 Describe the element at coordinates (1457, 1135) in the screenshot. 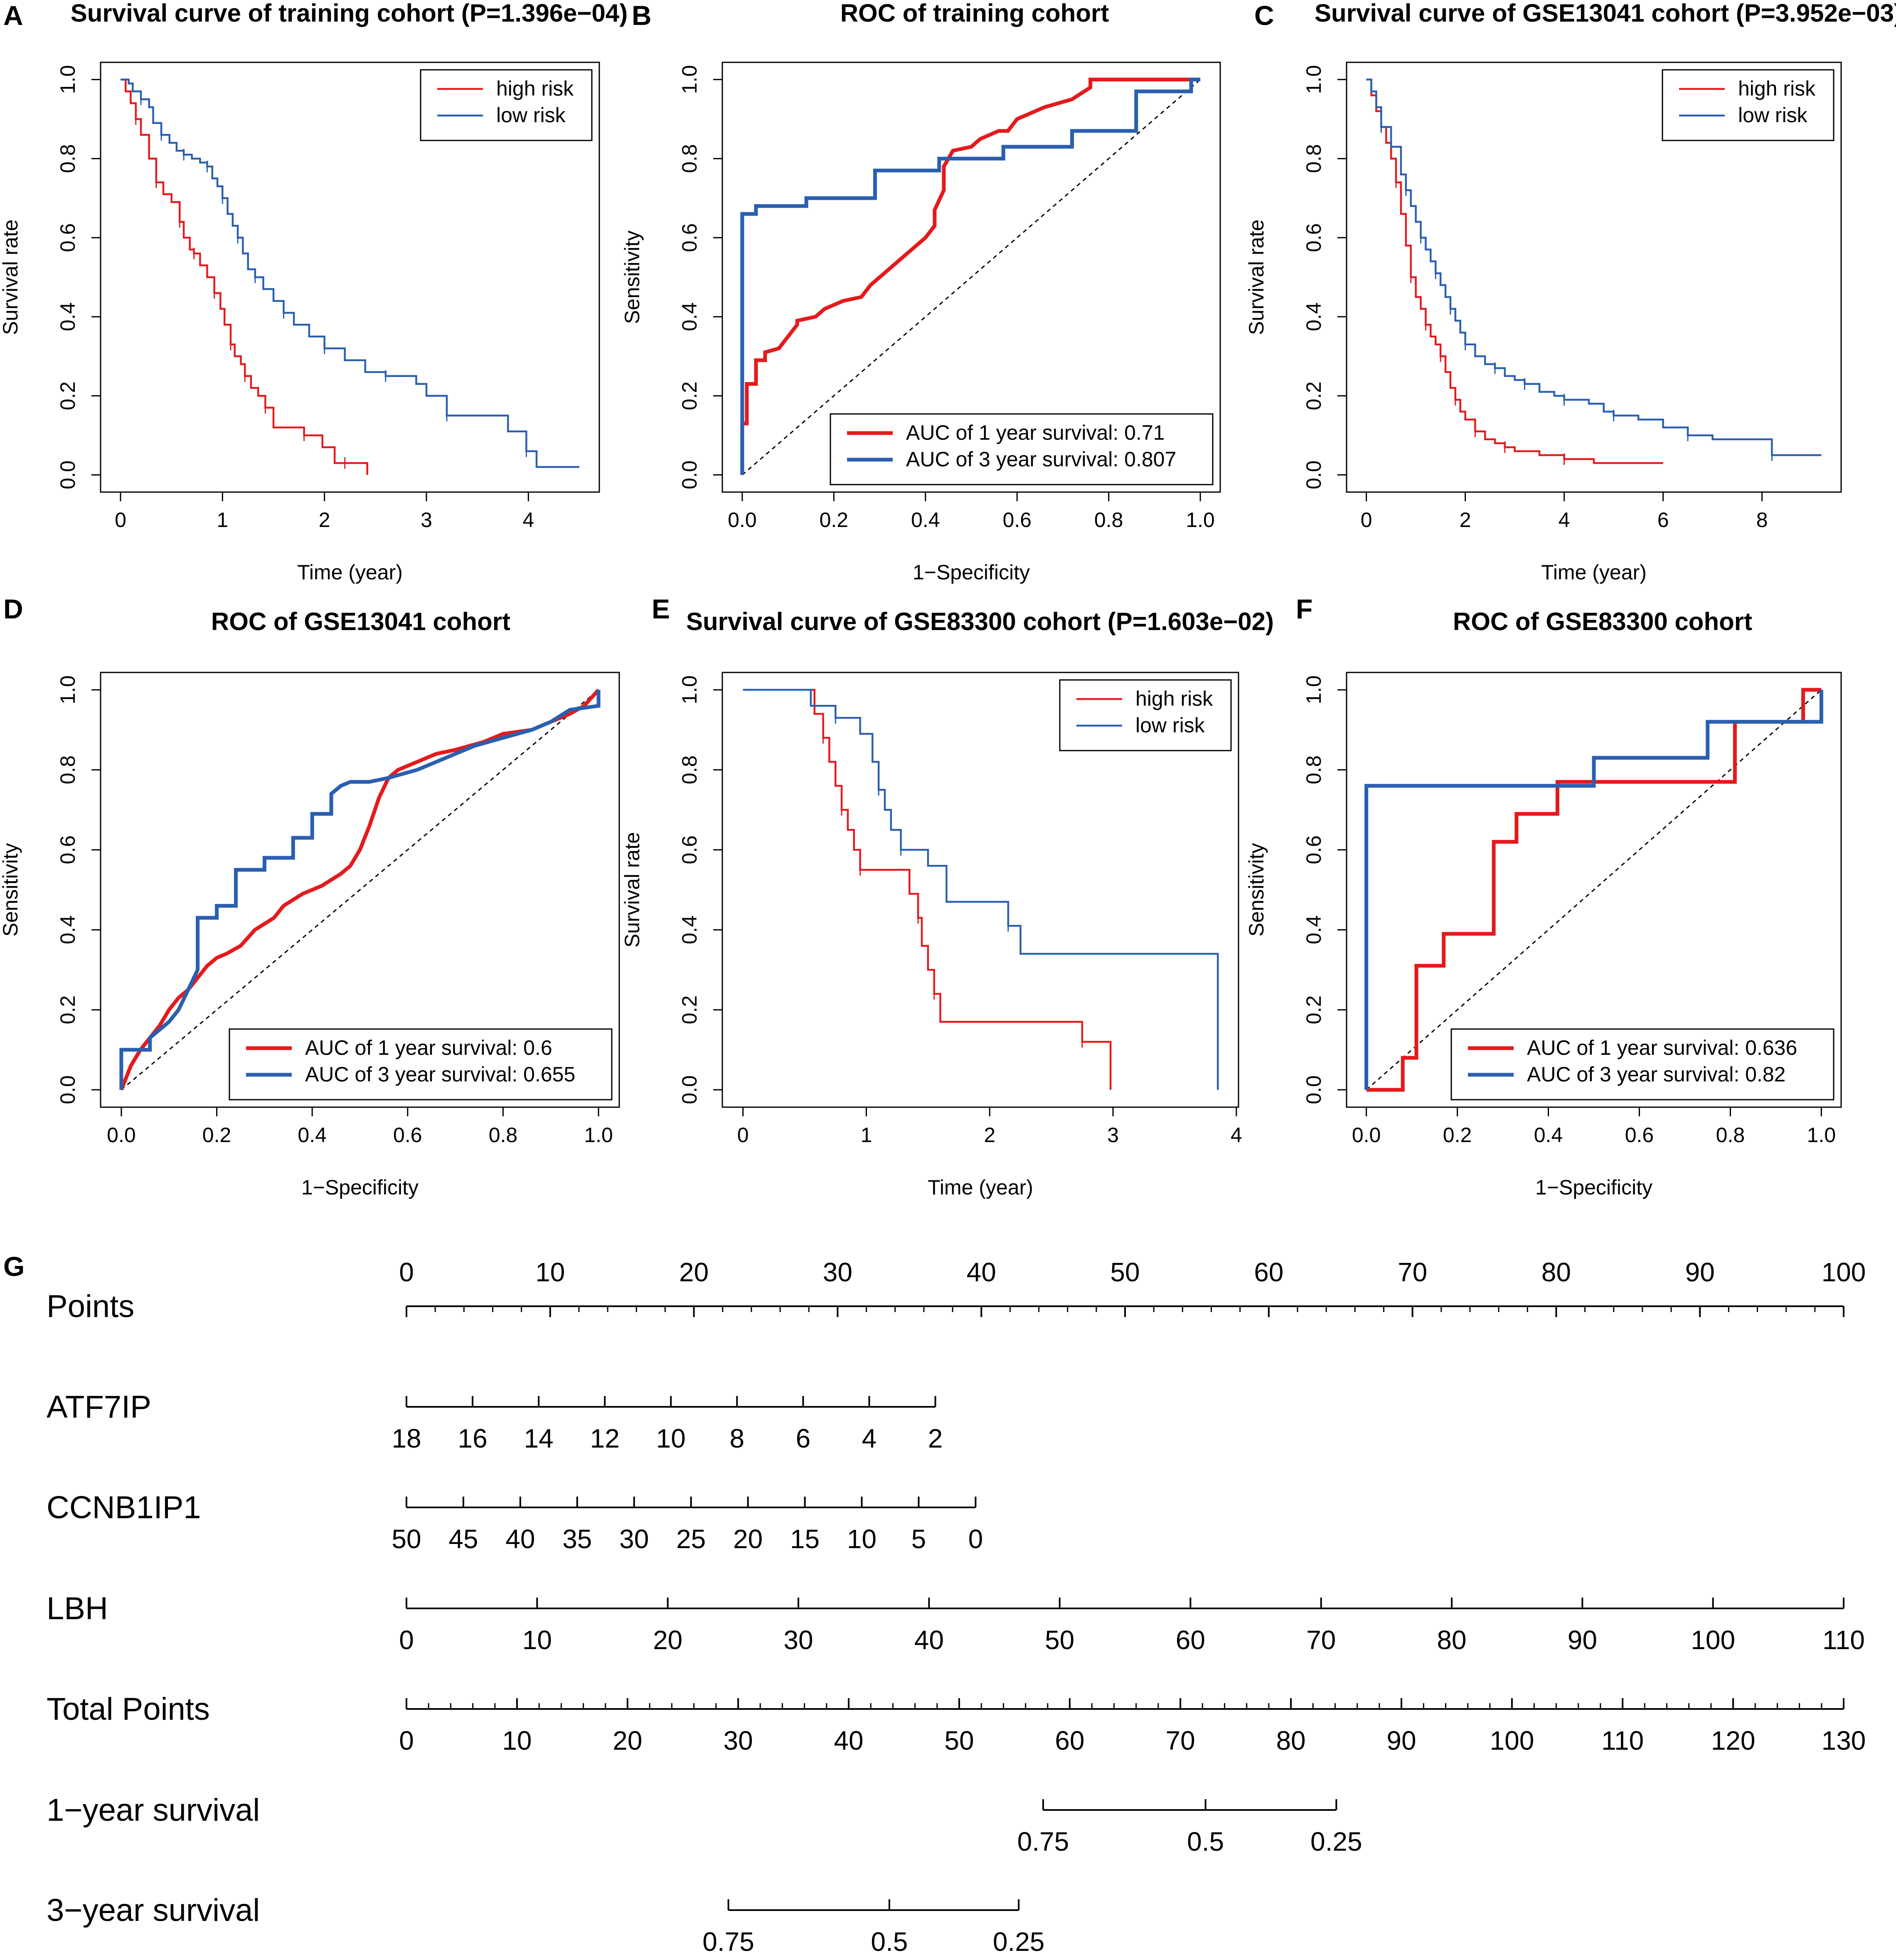

I see `x-tick-label: 0.2` at that location.